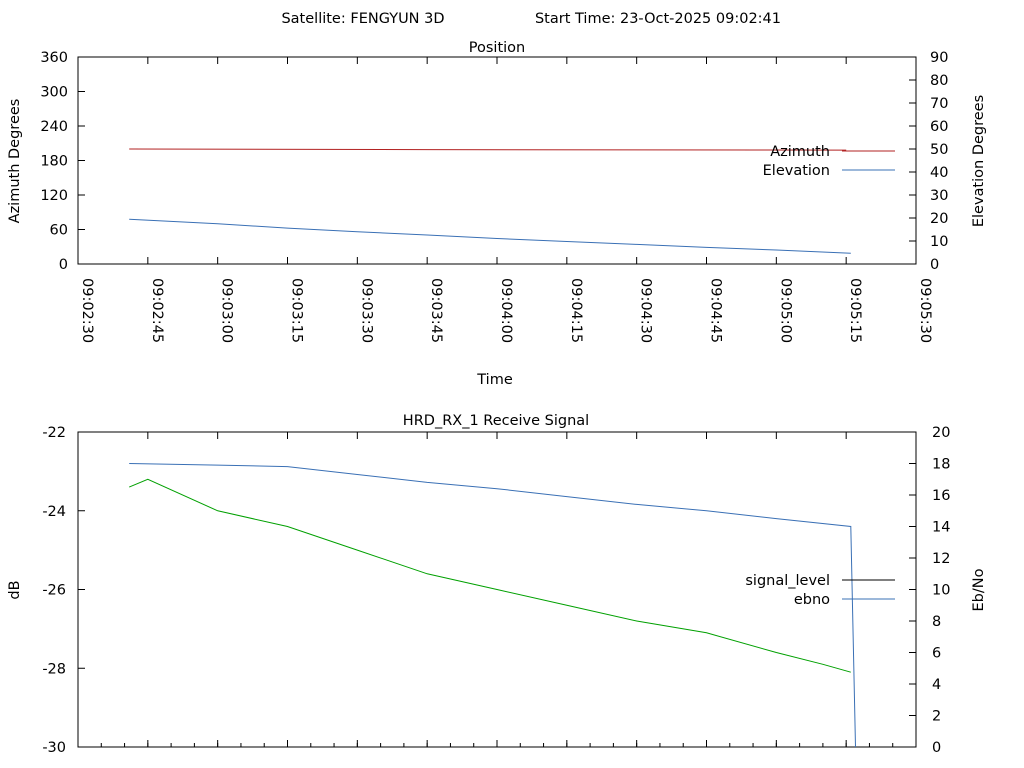 This screenshot has height=768, width=1024. Describe the element at coordinates (506, 310) in the screenshot. I see `position-x-tick-label: 09:04:00` at that location.